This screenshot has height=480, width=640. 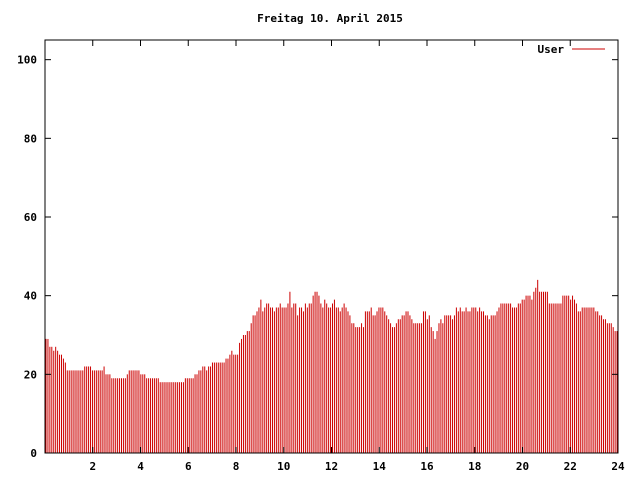 I want to click on chart-title: Freitag 10. April 2015, so click(x=330, y=18).